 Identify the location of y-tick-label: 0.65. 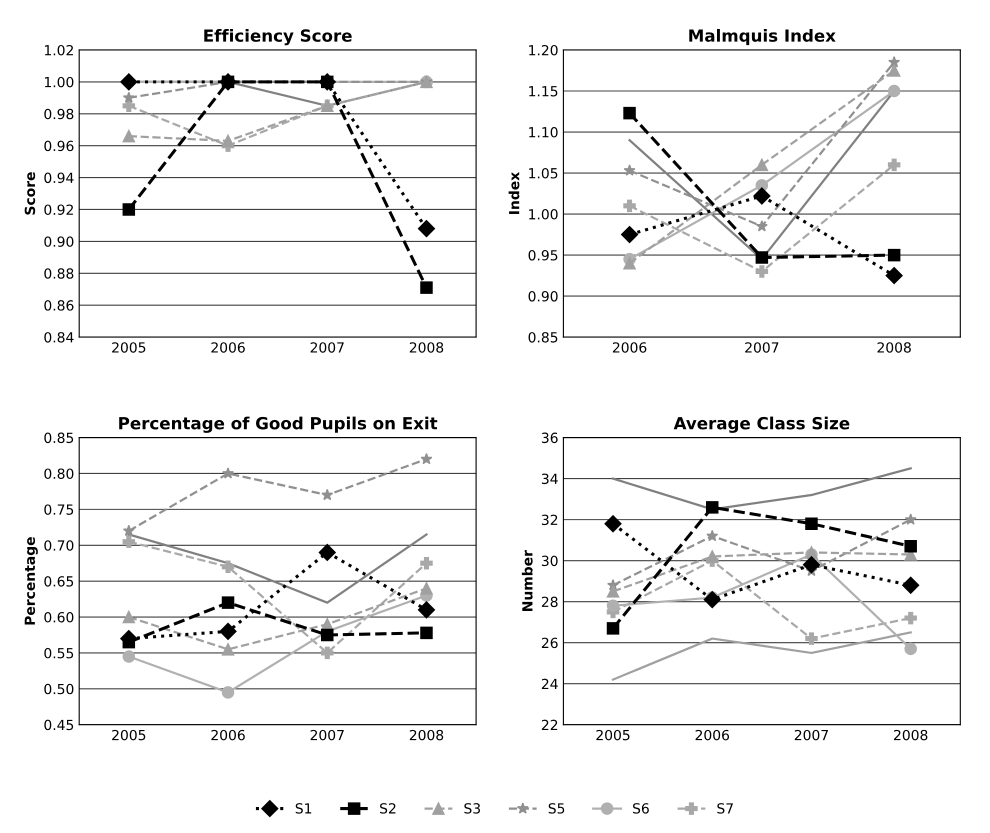
(59, 581).